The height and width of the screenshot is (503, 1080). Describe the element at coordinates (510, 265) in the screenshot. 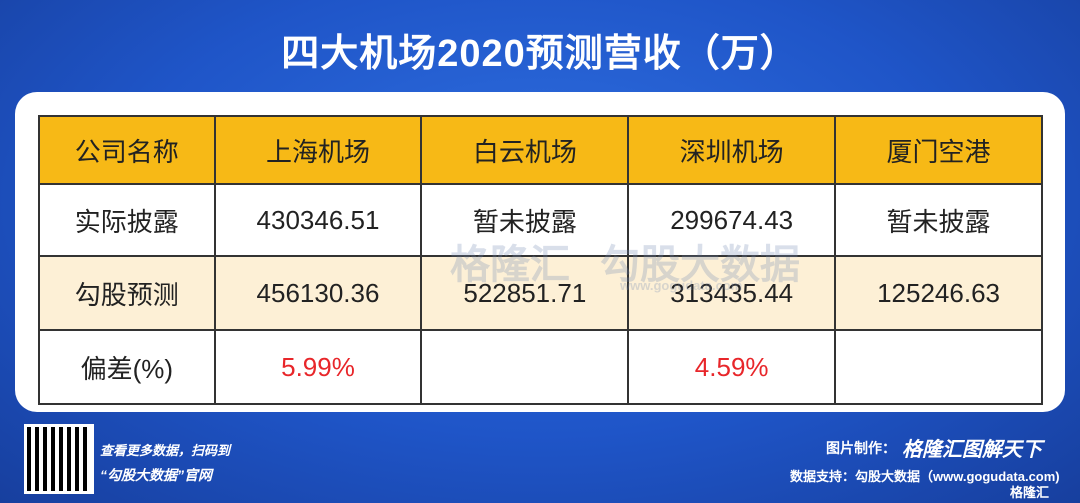

I see `watermark-brand: 格隆汇` at that location.